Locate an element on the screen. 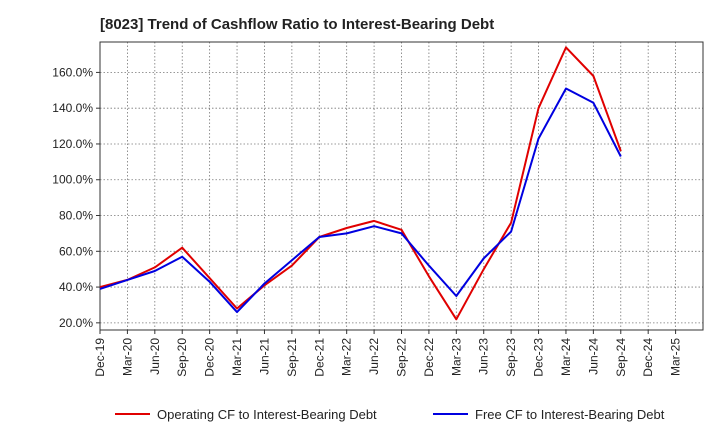  x-tick-label: Dec-22 is located at coordinates (429, 357).